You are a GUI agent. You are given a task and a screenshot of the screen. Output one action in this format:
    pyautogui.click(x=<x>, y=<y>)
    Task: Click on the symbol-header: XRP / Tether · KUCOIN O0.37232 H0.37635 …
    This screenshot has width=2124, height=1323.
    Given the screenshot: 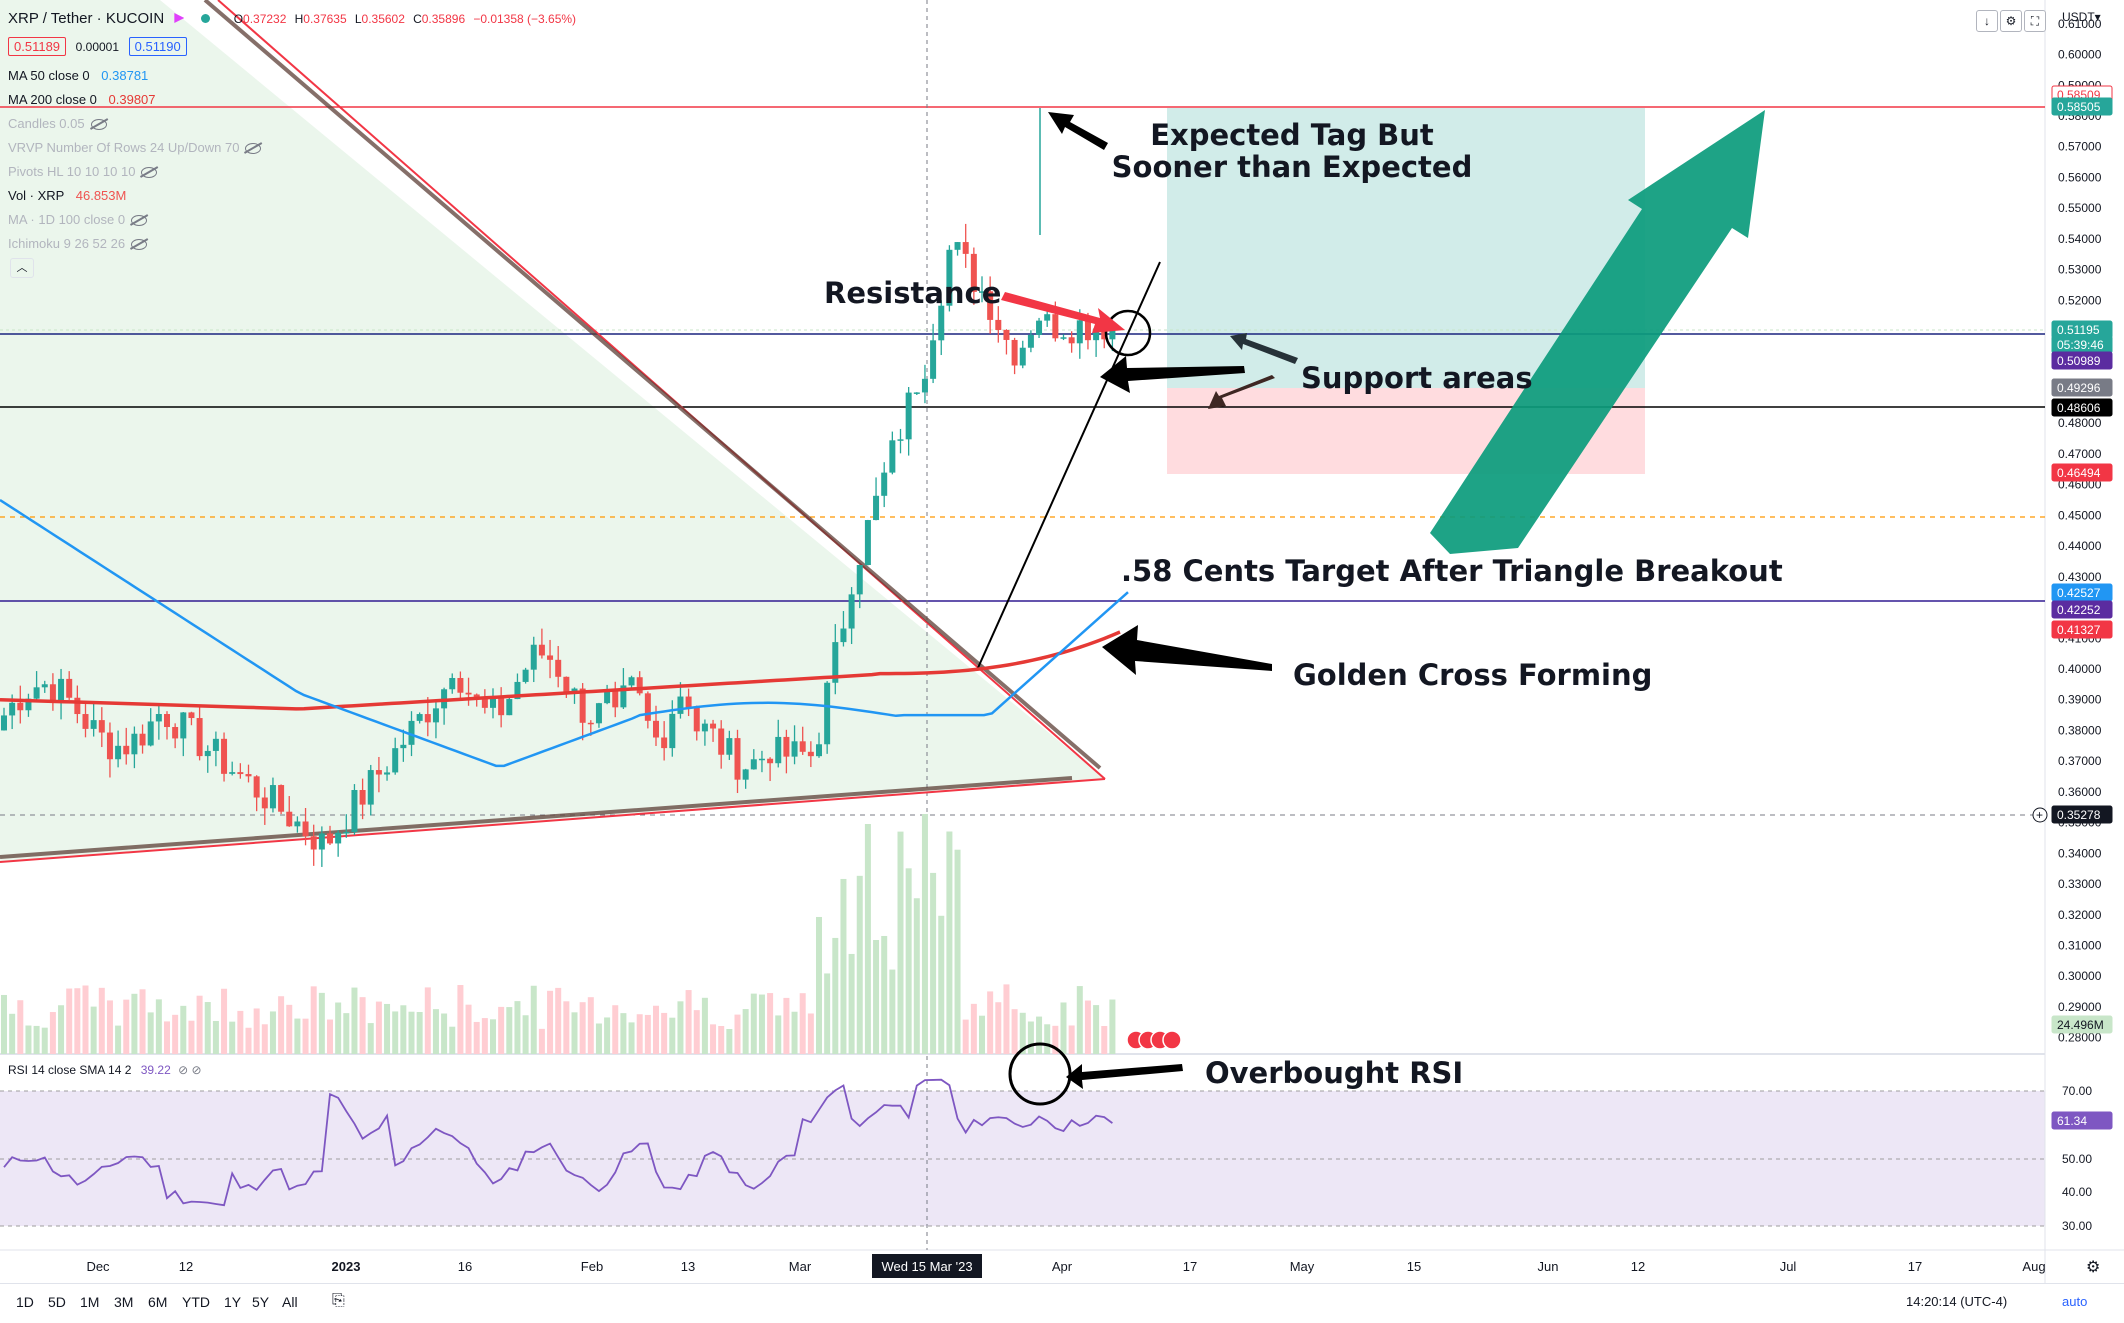 What is the action you would take?
    pyautogui.click(x=292, y=18)
    